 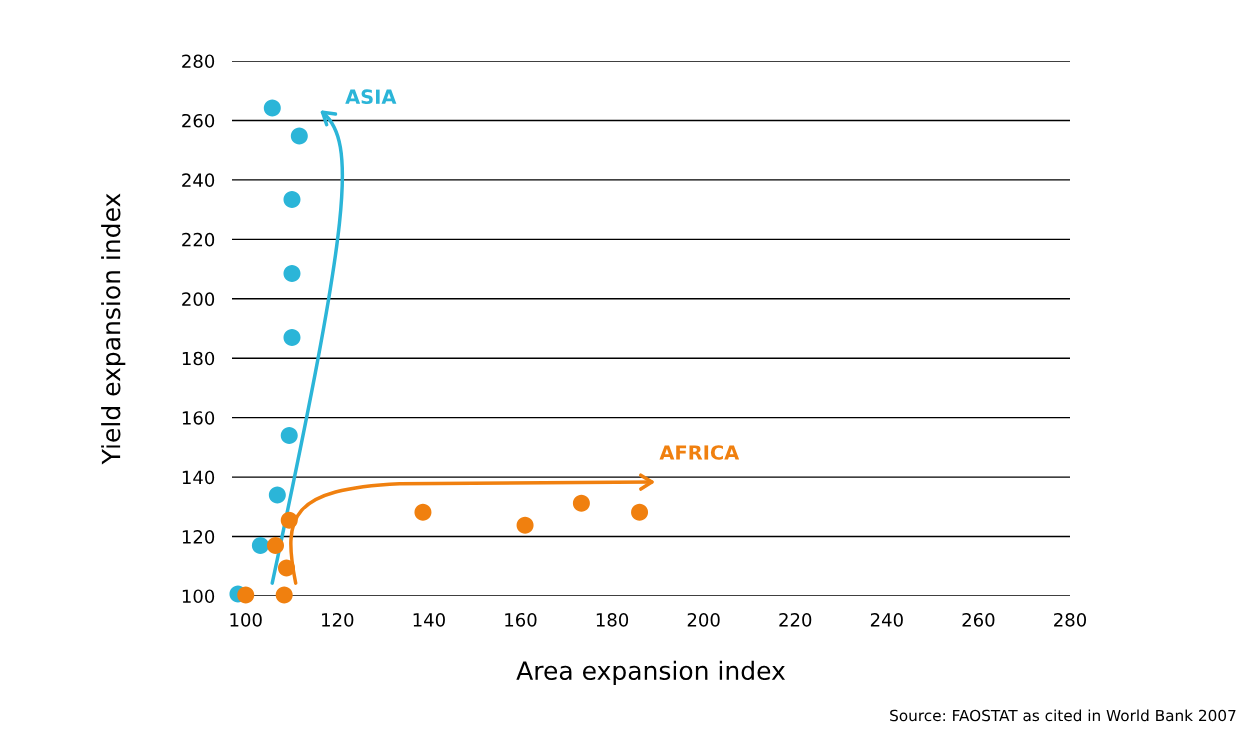 What do you see at coordinates (338, 619) in the screenshot?
I see `x-tick-label: 120` at bounding box center [338, 619].